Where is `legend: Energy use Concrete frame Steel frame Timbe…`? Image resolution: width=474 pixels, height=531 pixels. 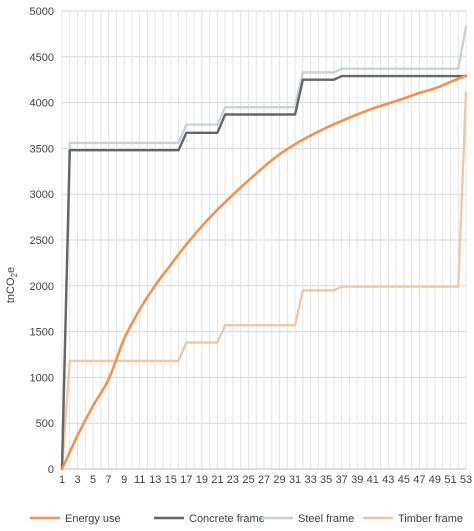 legend: Energy use Concrete frame Steel frame Timbe… is located at coordinates (246, 519).